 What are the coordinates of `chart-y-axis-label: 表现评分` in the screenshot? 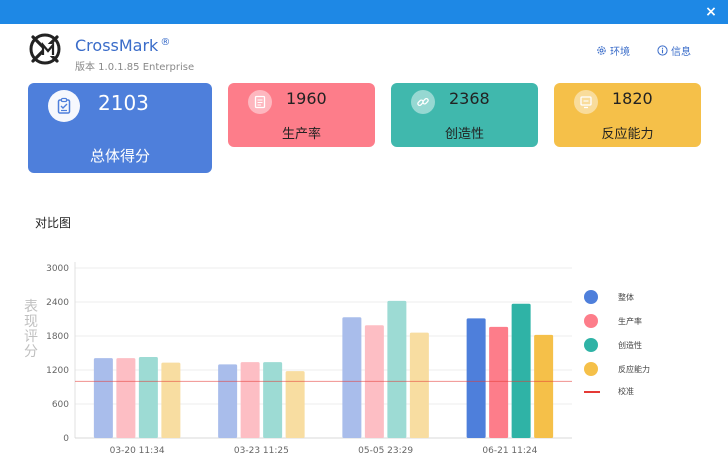 It's located at (31, 329).